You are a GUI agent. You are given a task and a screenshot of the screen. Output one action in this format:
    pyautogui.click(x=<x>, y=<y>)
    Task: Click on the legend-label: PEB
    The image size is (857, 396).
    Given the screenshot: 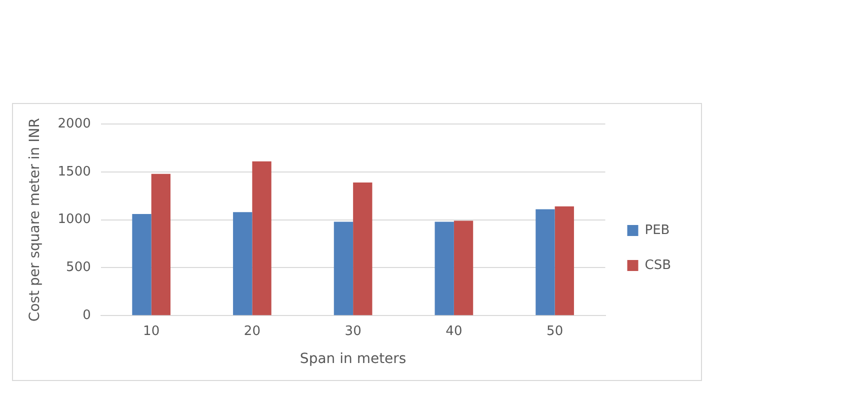 What is the action you would take?
    pyautogui.click(x=657, y=230)
    